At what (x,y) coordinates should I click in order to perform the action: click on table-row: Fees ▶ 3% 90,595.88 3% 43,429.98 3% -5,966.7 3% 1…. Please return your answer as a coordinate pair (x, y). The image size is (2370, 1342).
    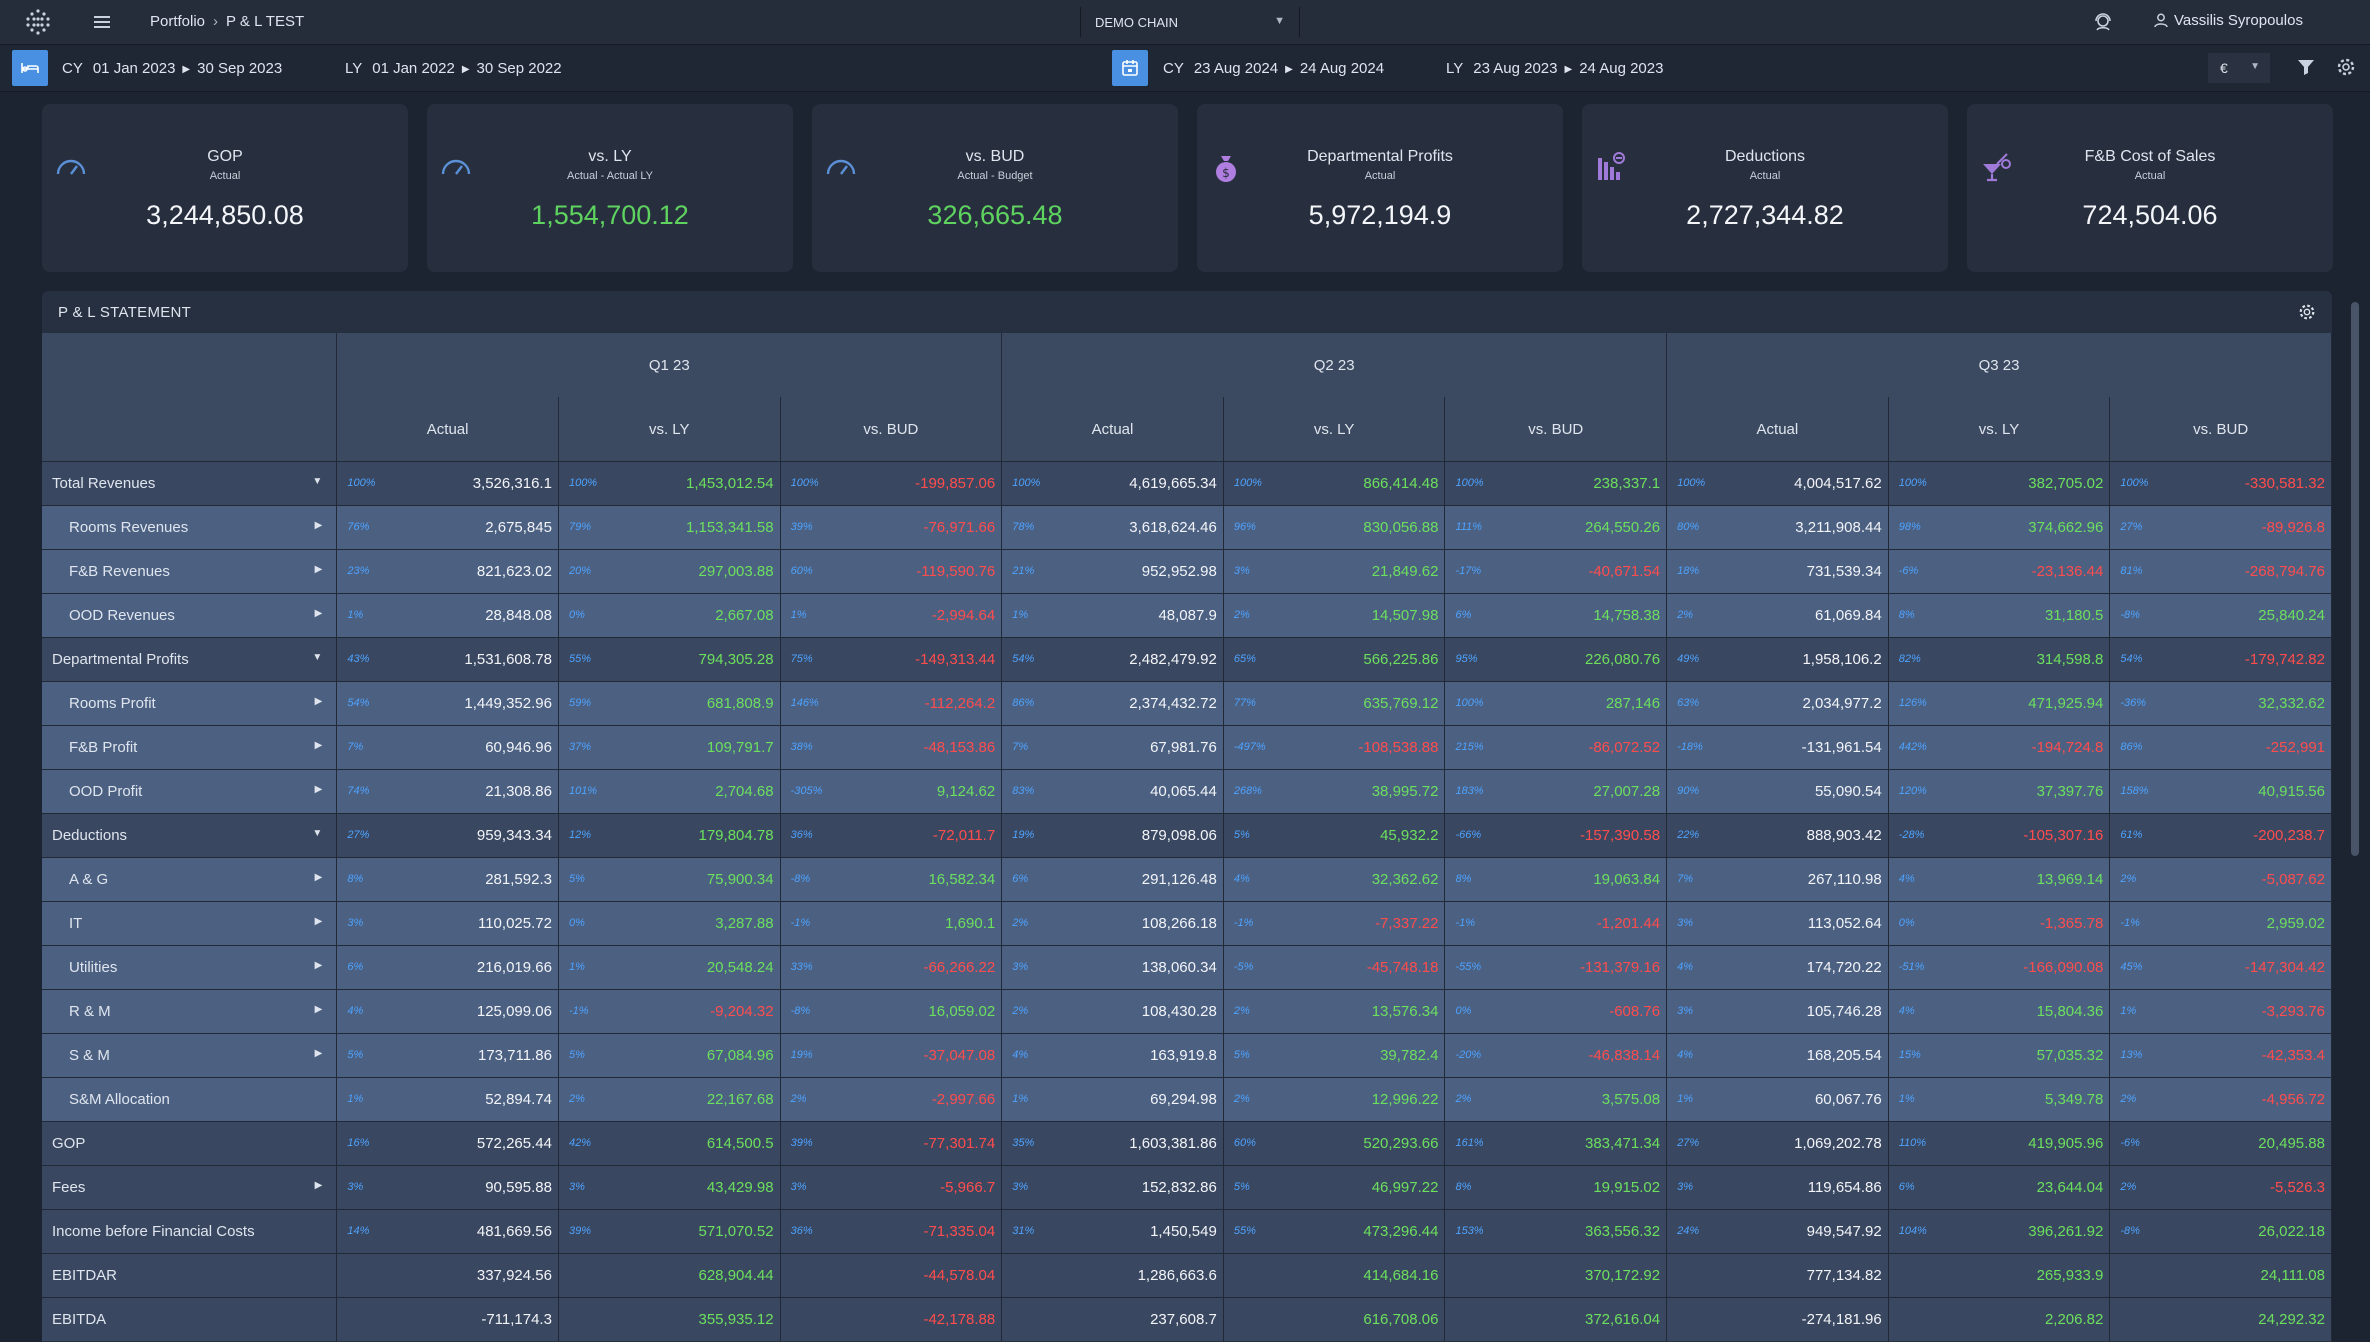
    Looking at the image, I should click on (1187, 1187).